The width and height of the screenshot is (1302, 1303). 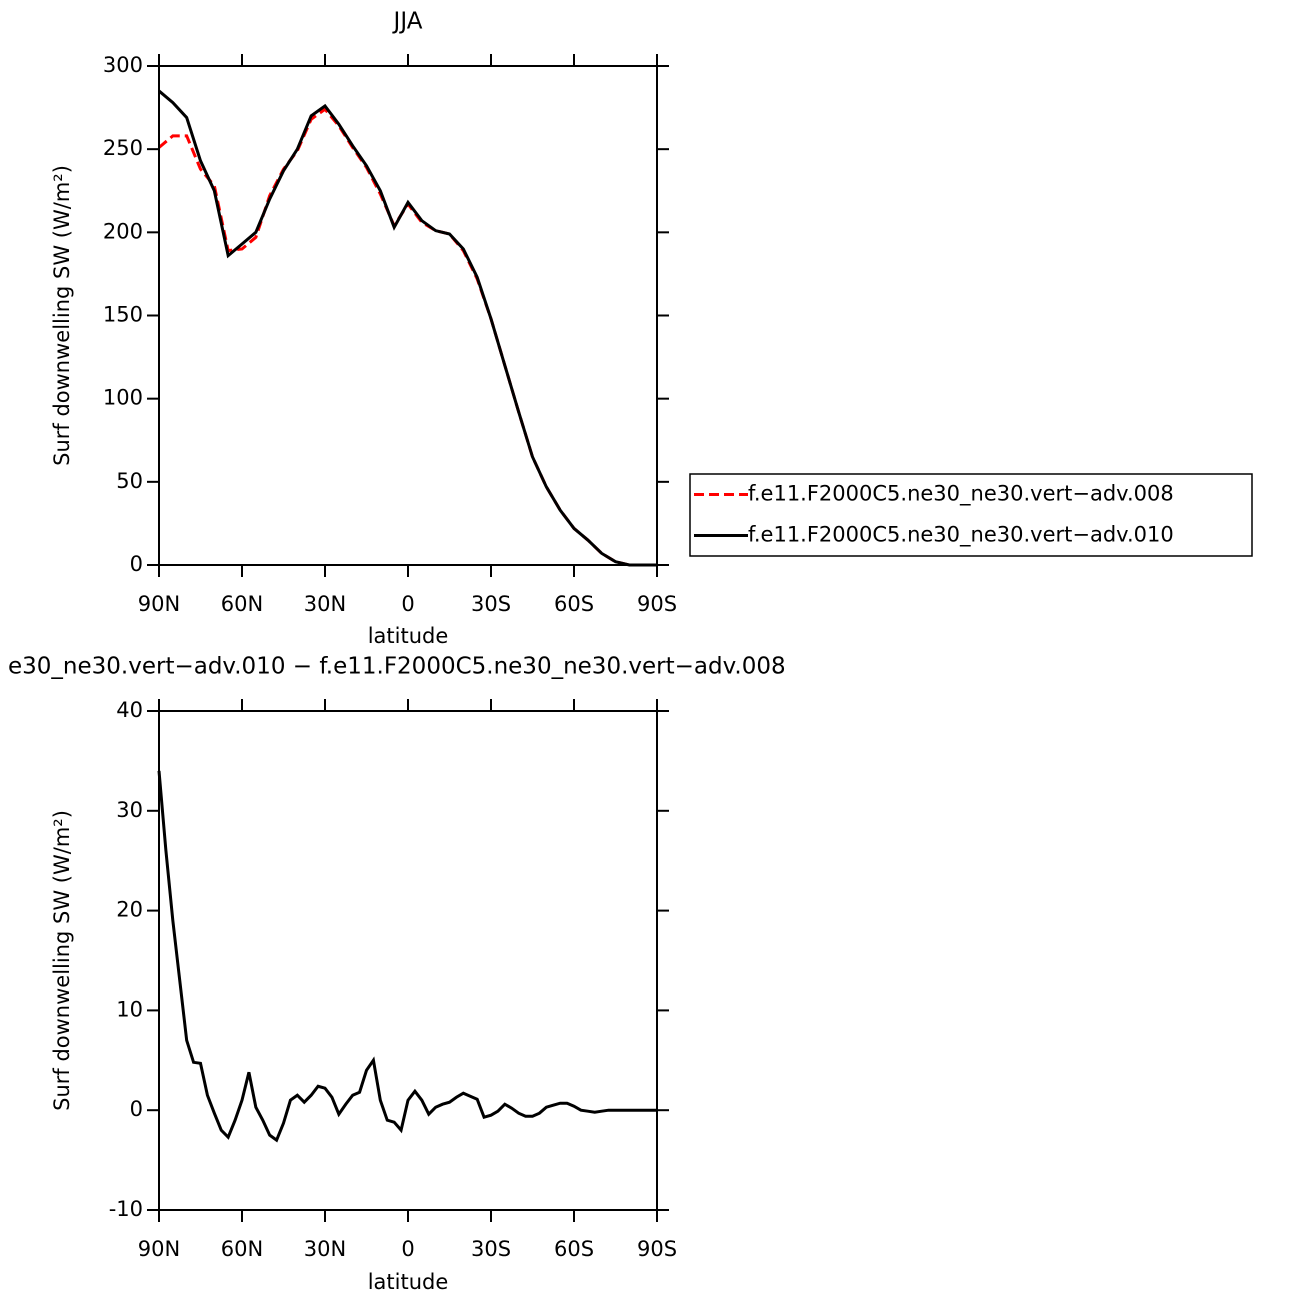 What do you see at coordinates (123, 231) in the screenshot?
I see `y-tick-label: 200` at bounding box center [123, 231].